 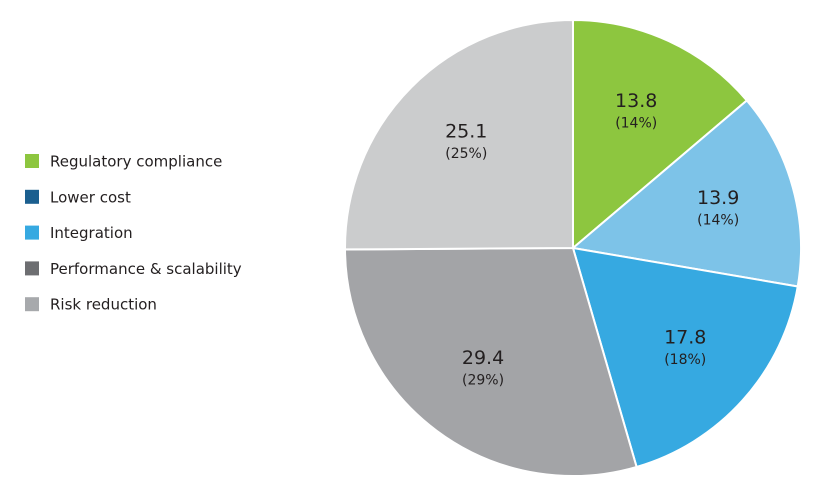 I want to click on value-label: 29.4, so click(x=483, y=358).